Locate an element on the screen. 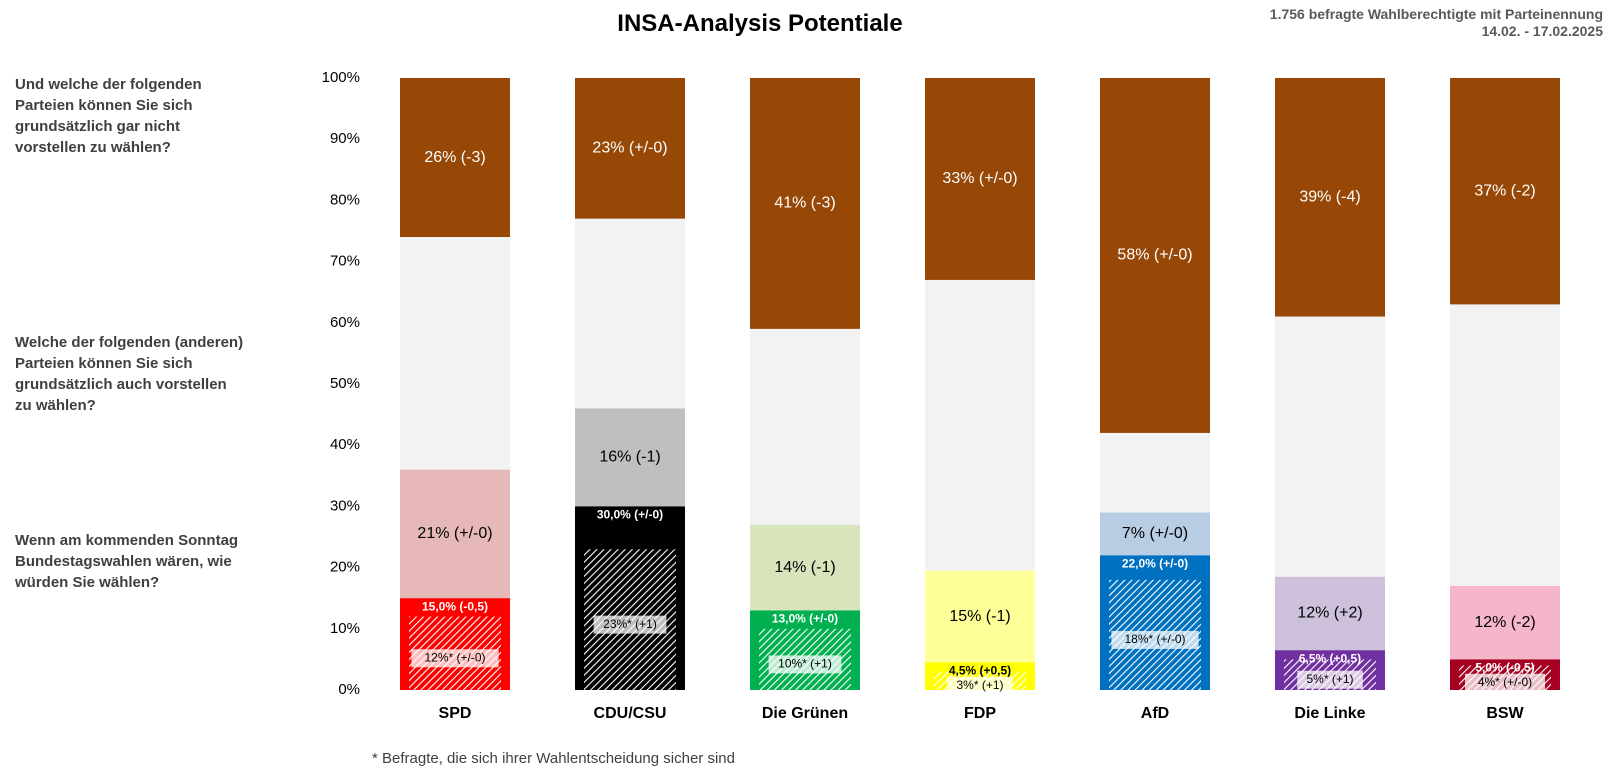 The width and height of the screenshot is (1615, 772). data-label-sure: 23%* (+1) is located at coordinates (630, 624).